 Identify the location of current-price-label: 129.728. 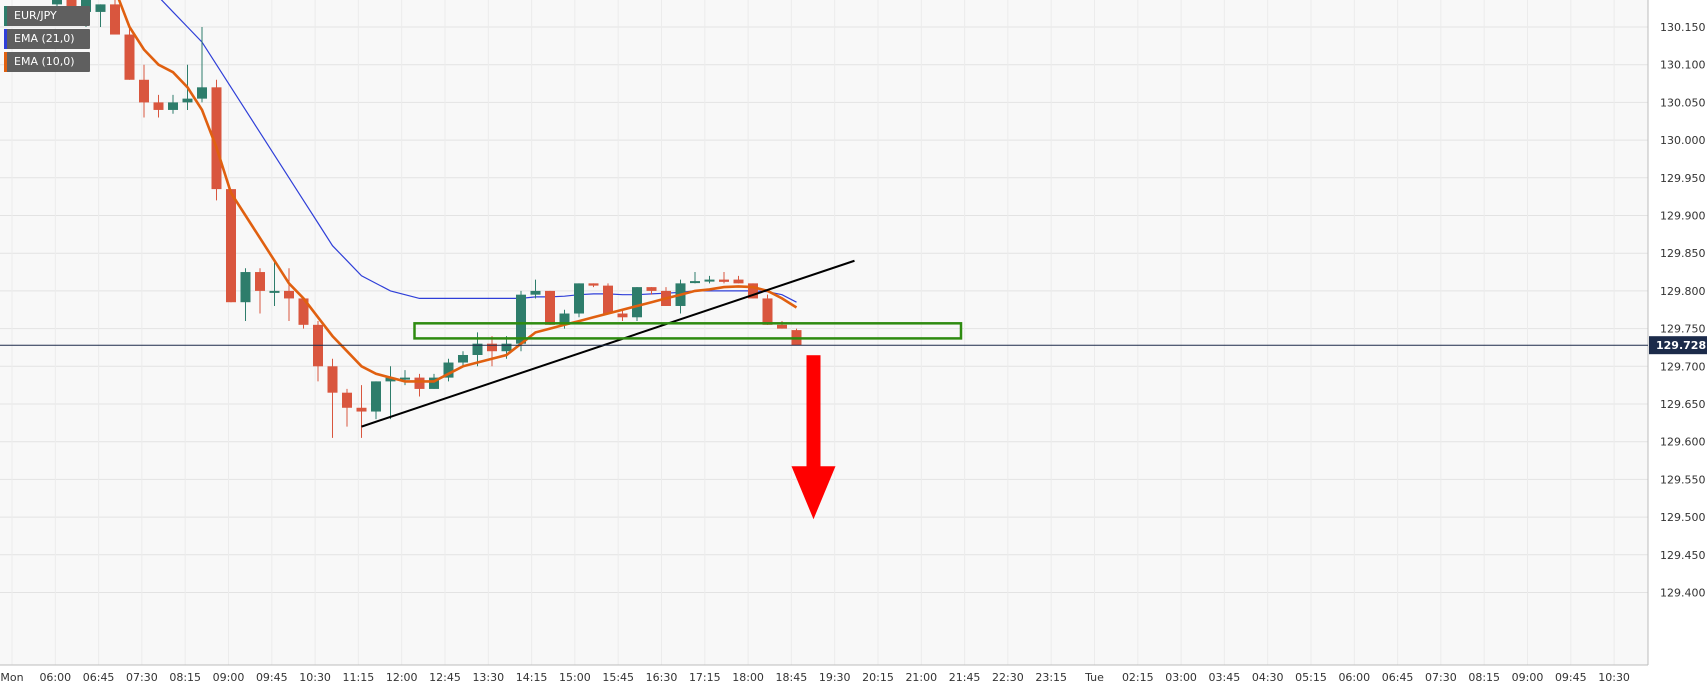
(1681, 345).